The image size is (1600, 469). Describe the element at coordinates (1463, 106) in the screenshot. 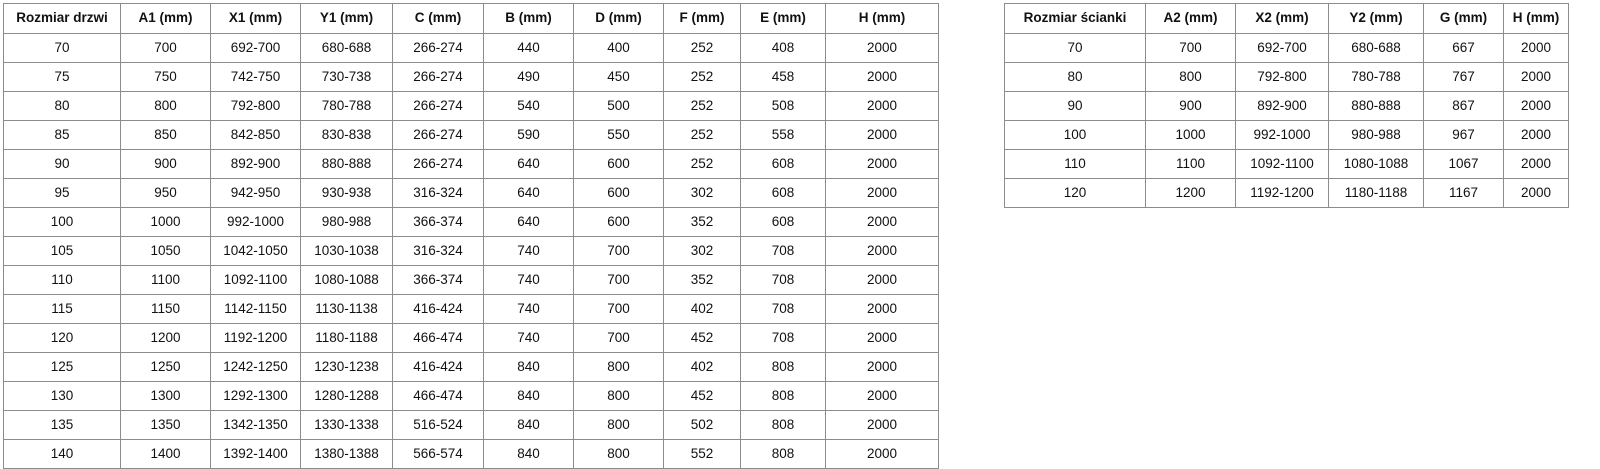

I see `cell: 867` at that location.